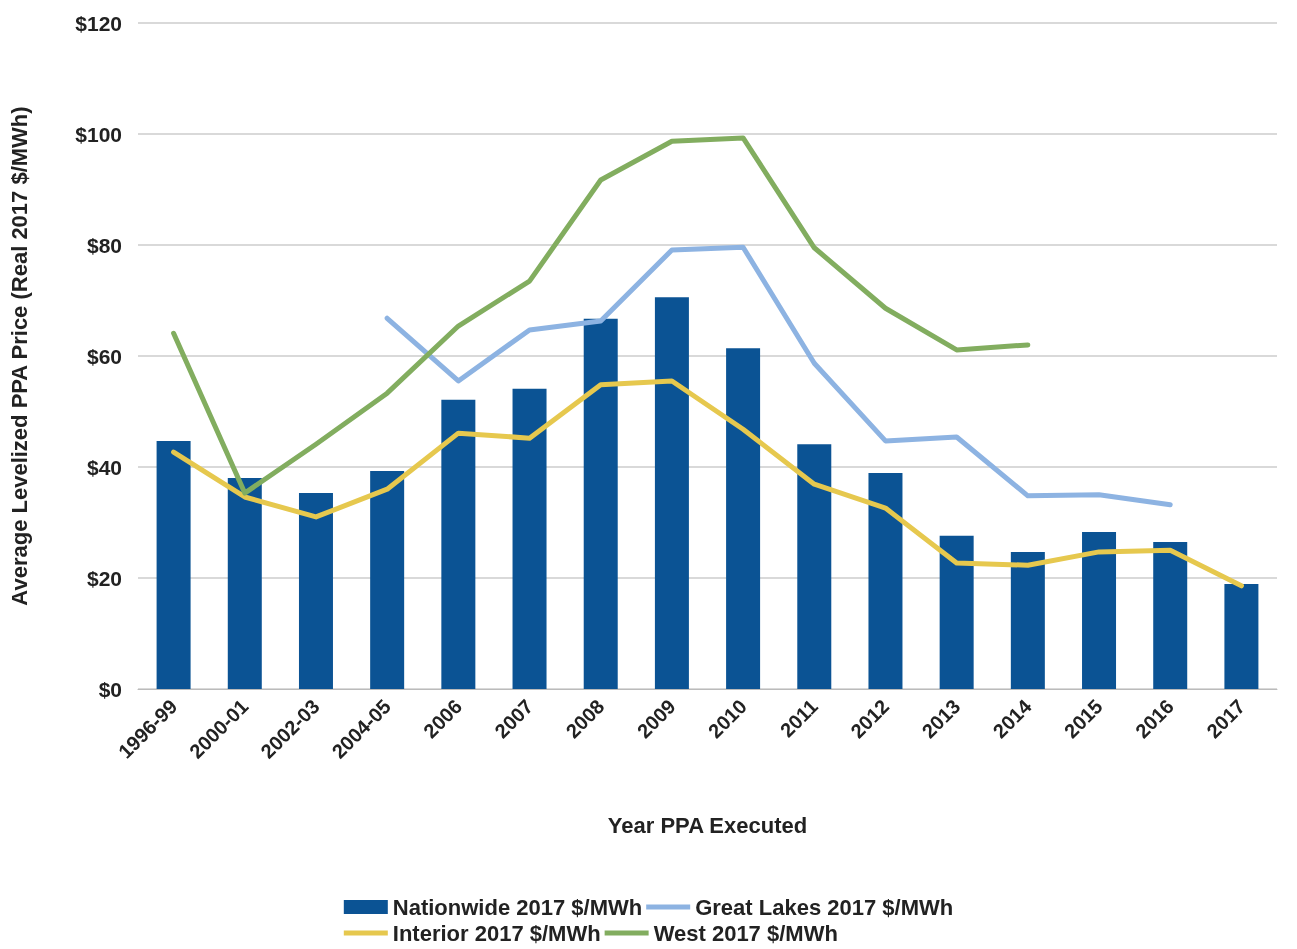  I want to click on y-tick-label: $120, so click(98, 23).